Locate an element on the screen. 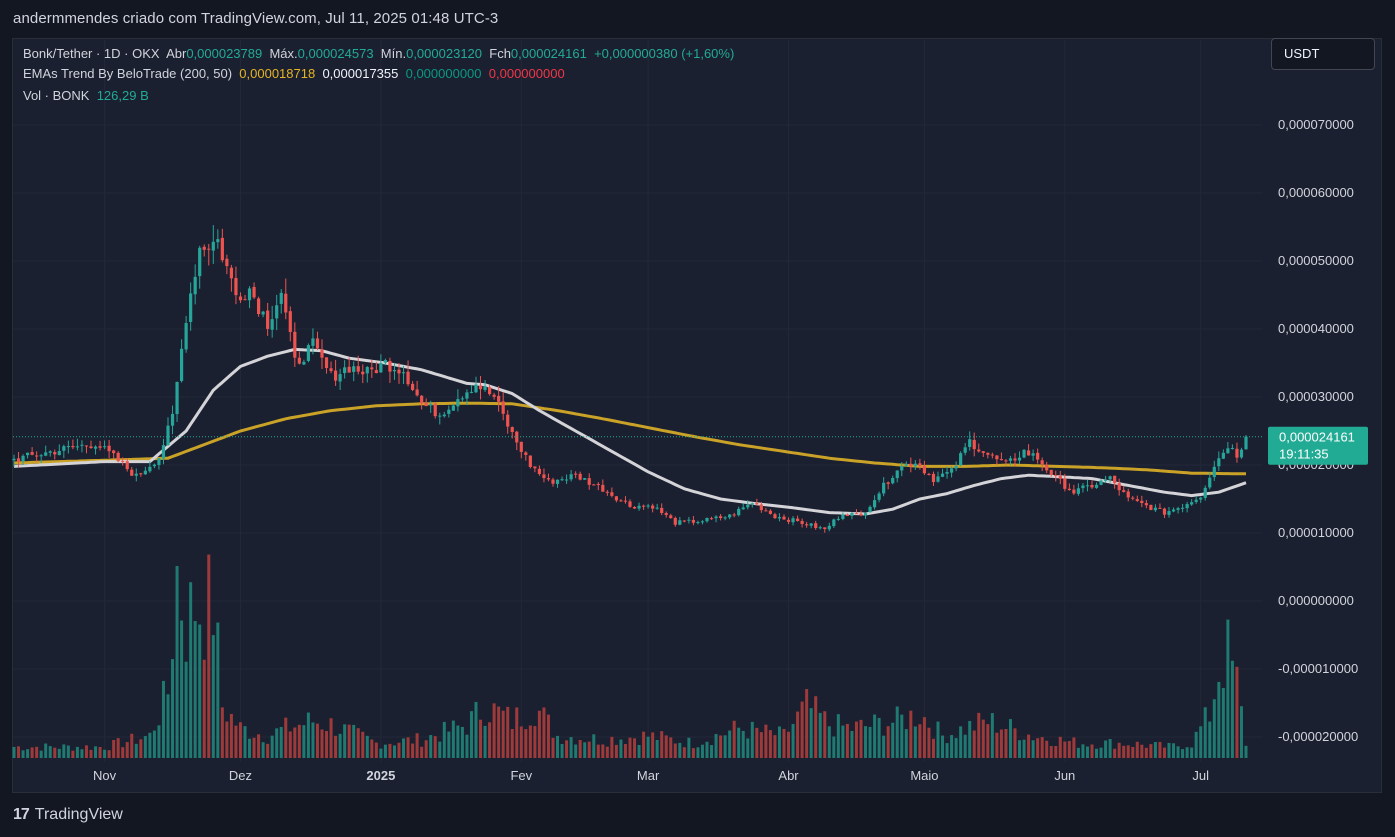 Image resolution: width=1395 pixels, height=837 pixels. currency-button: USDT is located at coordinates (1323, 54).